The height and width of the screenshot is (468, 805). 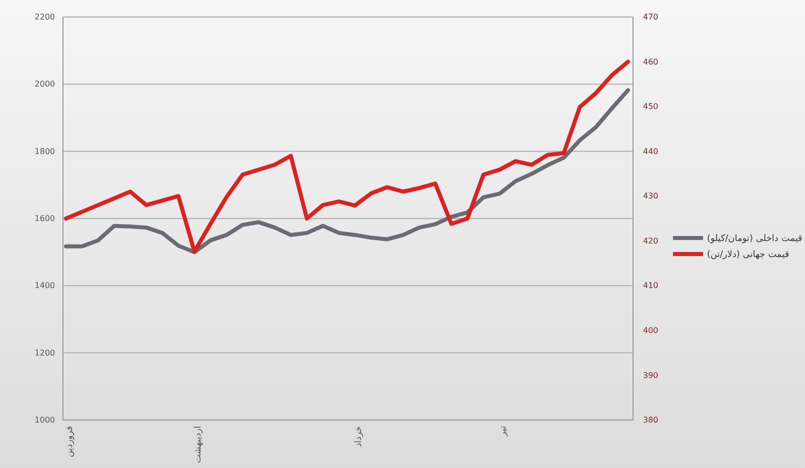 What do you see at coordinates (69, 442) in the screenshot?
I see `x-tick-label: فروردین` at bounding box center [69, 442].